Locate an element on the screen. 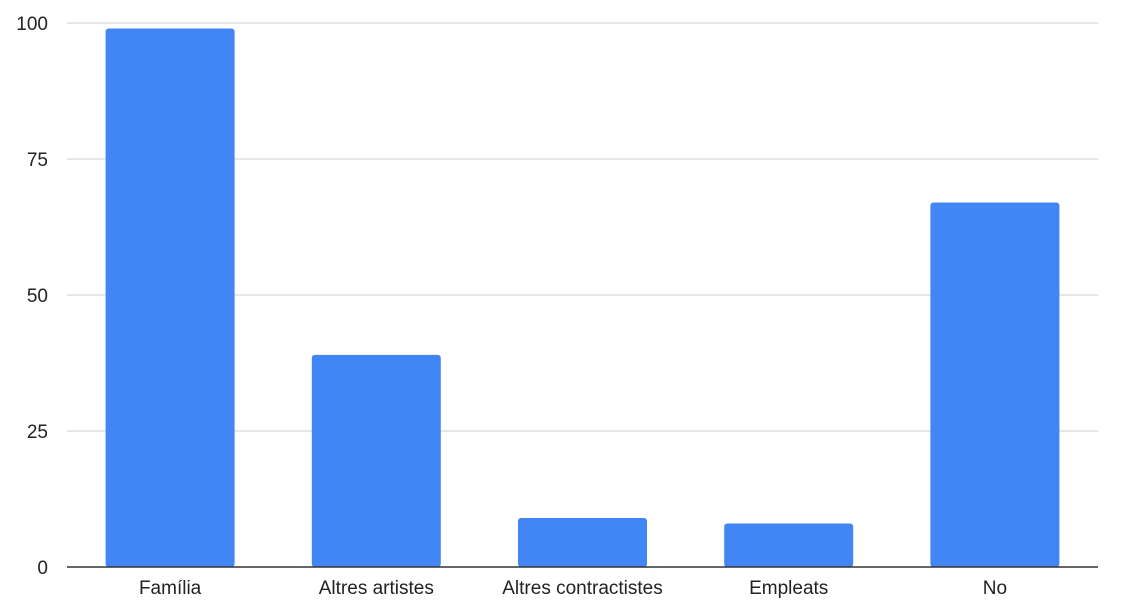 This screenshot has width=1126, height=601. y-tick-label: 25 is located at coordinates (37, 432).